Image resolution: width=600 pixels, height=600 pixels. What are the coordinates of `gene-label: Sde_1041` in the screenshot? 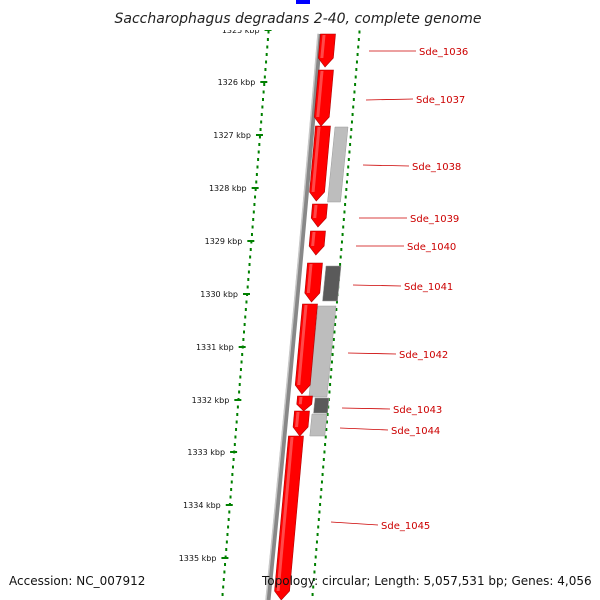 It's located at (428, 287).